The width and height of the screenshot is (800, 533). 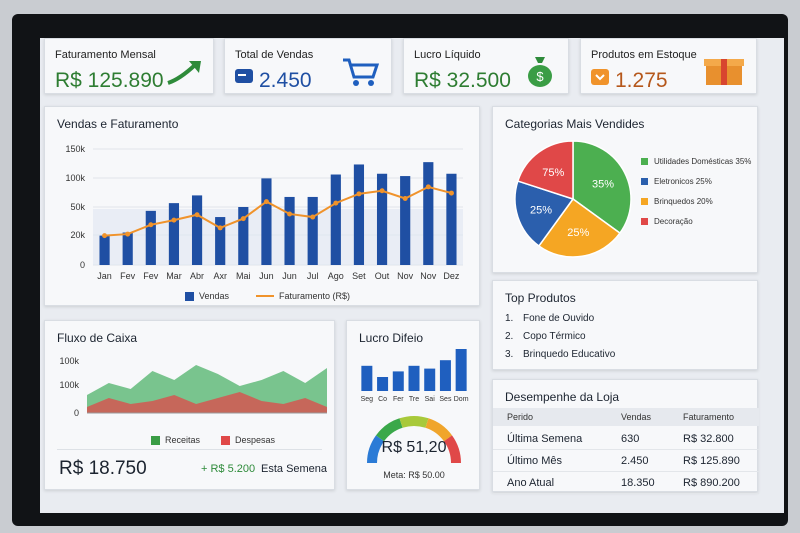 I want to click on area-series, so click(x=207, y=389).